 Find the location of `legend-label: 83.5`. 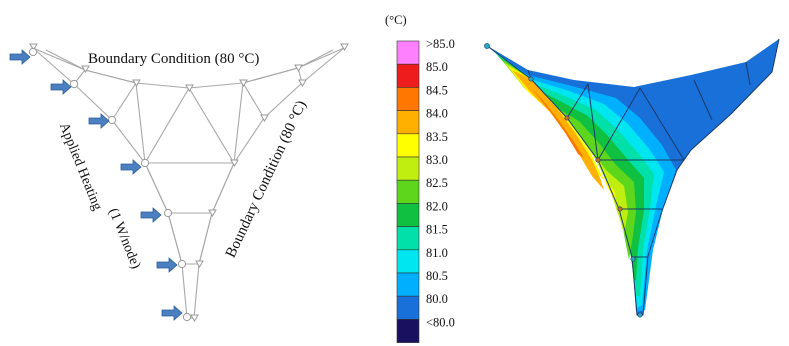

legend-label: 83.5 is located at coordinates (437, 137).